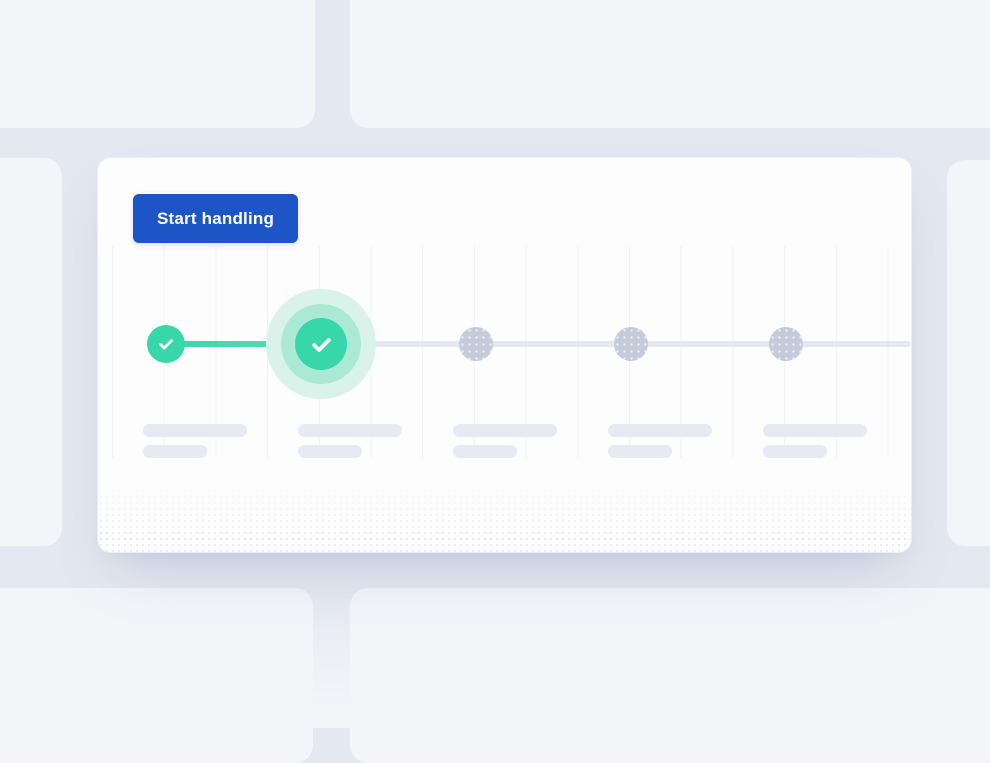 The height and width of the screenshot is (763, 990). I want to click on halftone-decoration, so click(504, 517).